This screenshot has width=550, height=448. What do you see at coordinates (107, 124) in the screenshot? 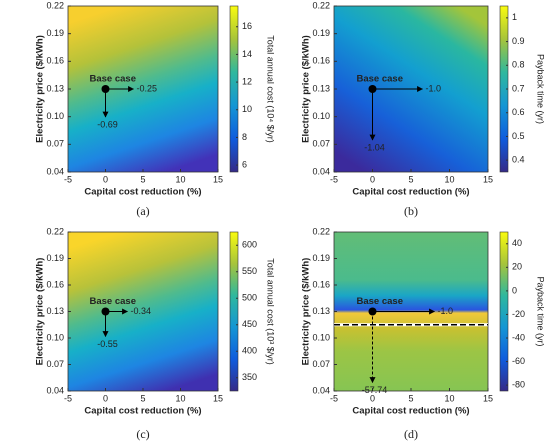
I see `v-value-label: -0.69` at bounding box center [107, 124].